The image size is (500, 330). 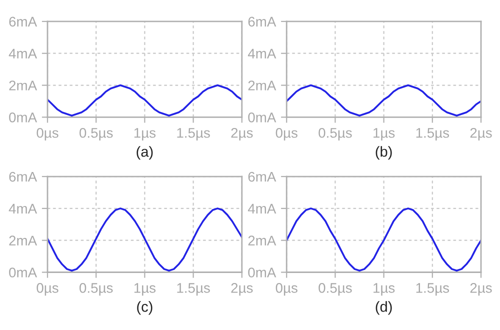 I want to click on x-axis-title: (a), so click(x=144, y=153).